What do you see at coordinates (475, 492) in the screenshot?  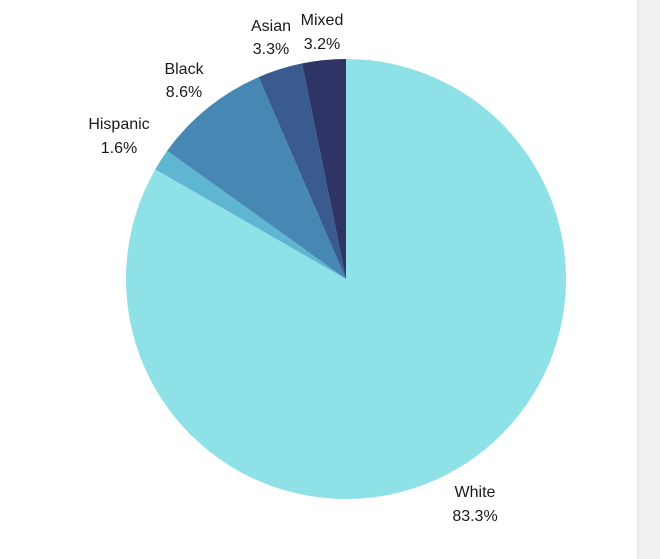 I see `label-white-name: White` at bounding box center [475, 492].